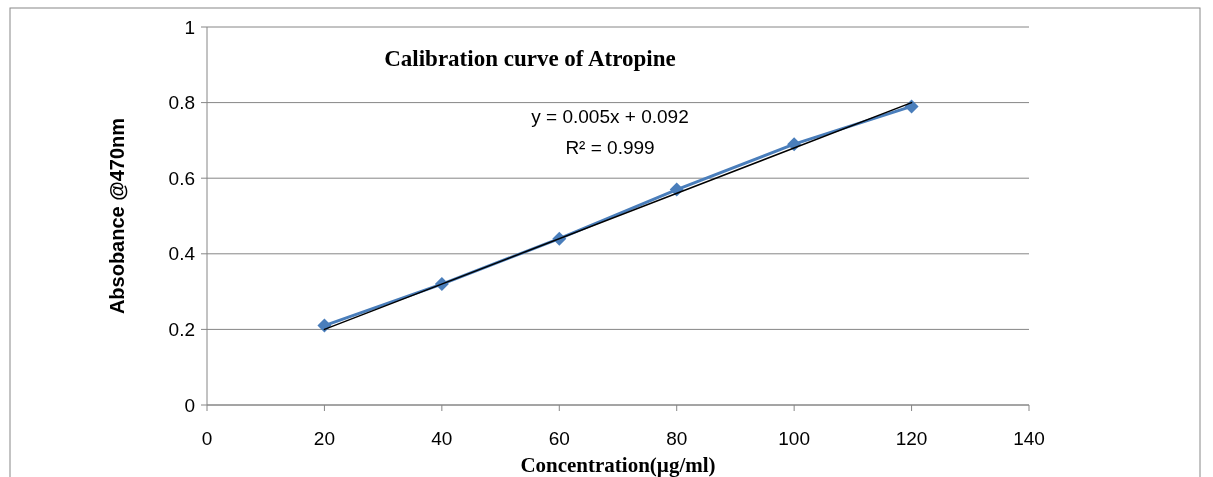 The height and width of the screenshot is (477, 1213). What do you see at coordinates (610, 116) in the screenshot?
I see `annotation: y = 0.005x + 0.092` at bounding box center [610, 116].